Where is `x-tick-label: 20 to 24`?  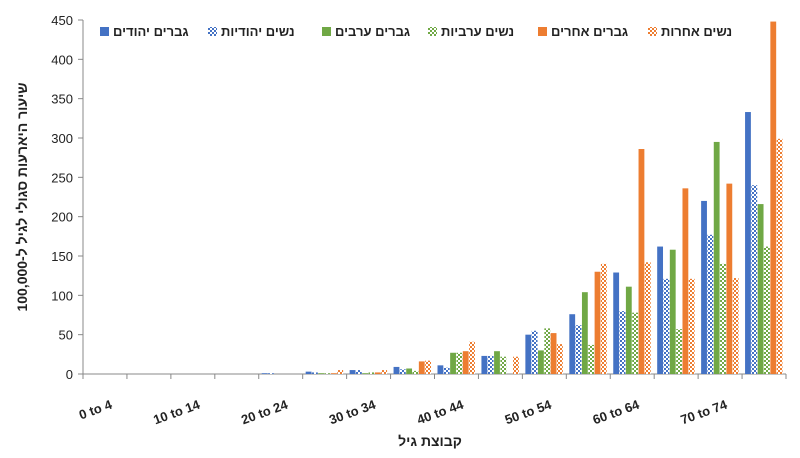 x-tick-label: 20 to 24 is located at coordinates (264, 411).